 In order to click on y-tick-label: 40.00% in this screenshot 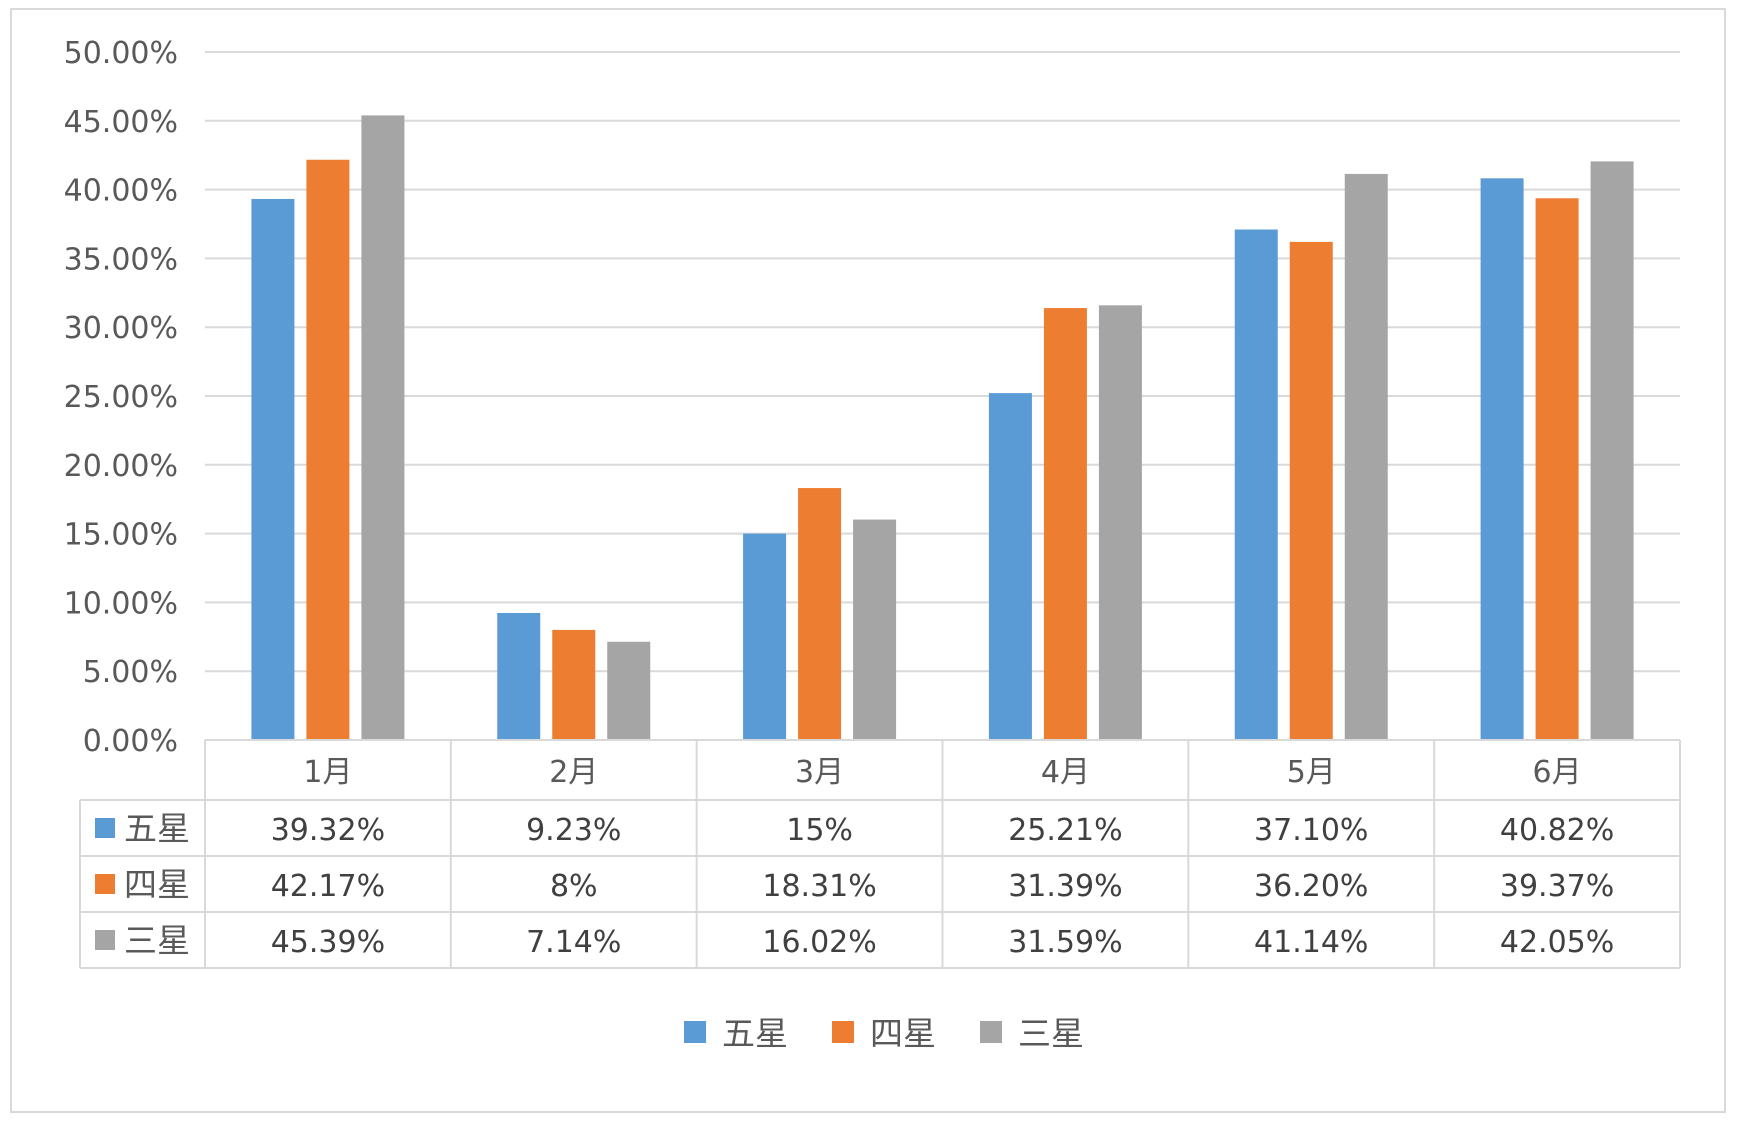, I will do `click(121, 191)`.